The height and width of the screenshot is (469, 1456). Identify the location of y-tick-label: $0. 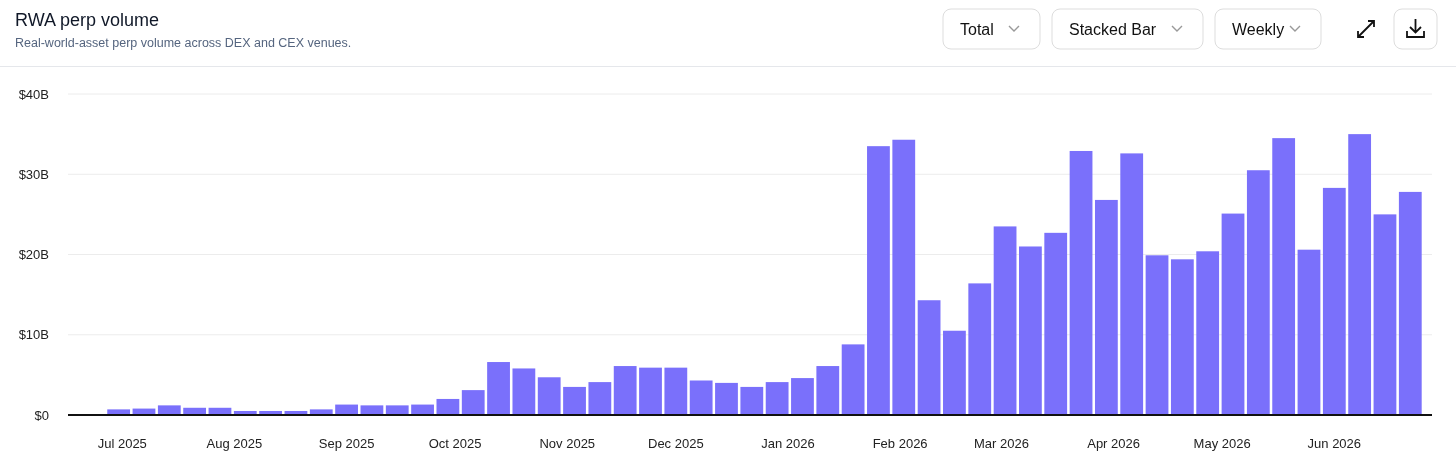
(41, 415).